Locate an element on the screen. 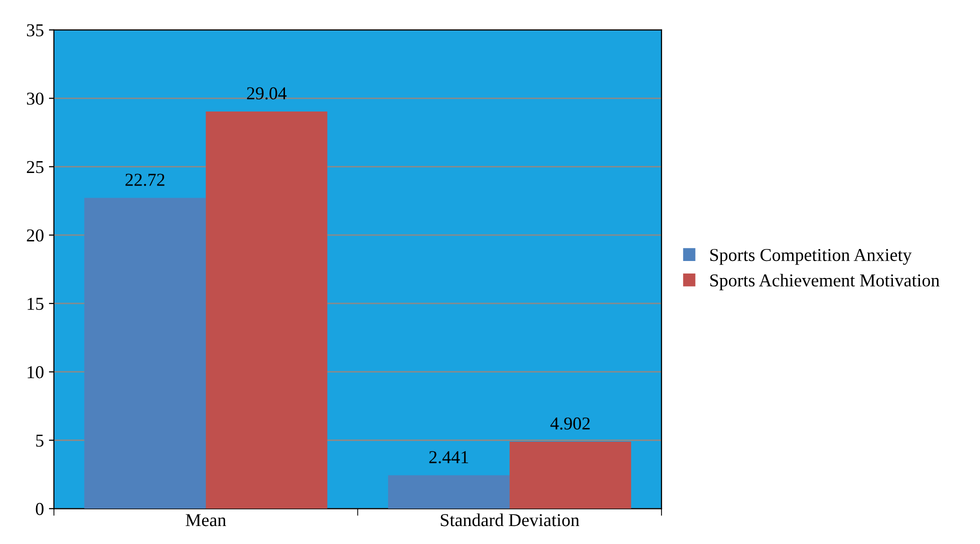 This screenshot has width=980, height=544. y-tick-label: 35 is located at coordinates (35, 30).